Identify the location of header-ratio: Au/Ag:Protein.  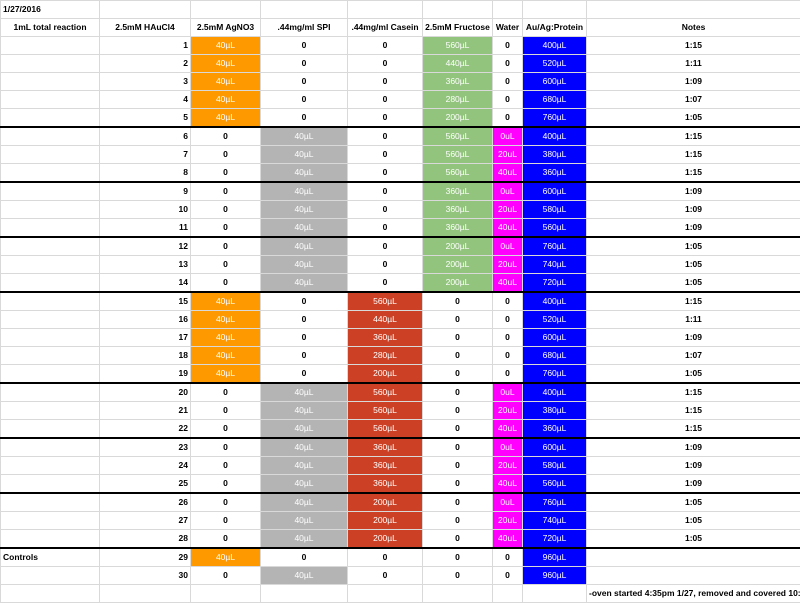
(555, 28).